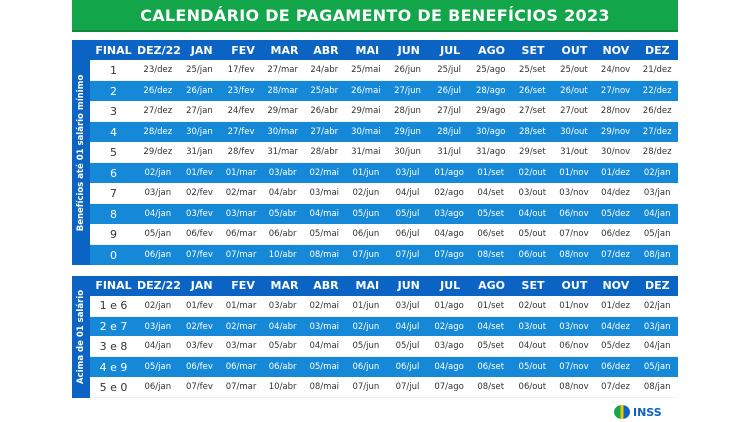  What do you see at coordinates (449, 214) in the screenshot?
I see `payment-date-cell: 03/ago` at bounding box center [449, 214].